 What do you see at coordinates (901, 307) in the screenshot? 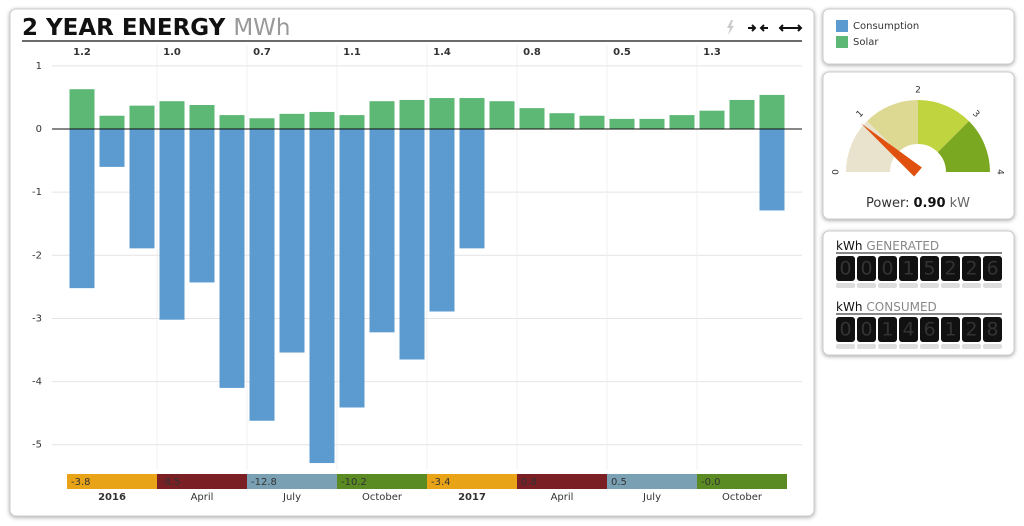
I see `meter-label: CONSUMED` at bounding box center [901, 307].